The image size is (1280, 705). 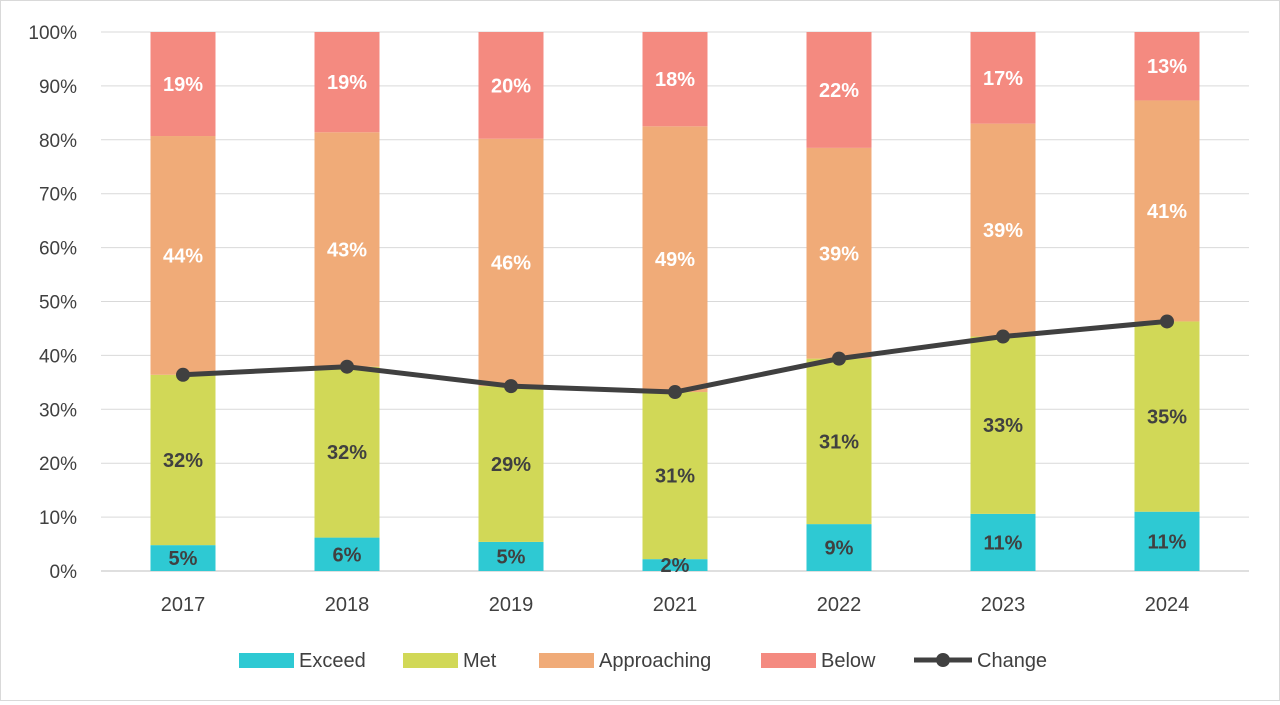 I want to click on y-tick-label: 40%, so click(x=58, y=356).